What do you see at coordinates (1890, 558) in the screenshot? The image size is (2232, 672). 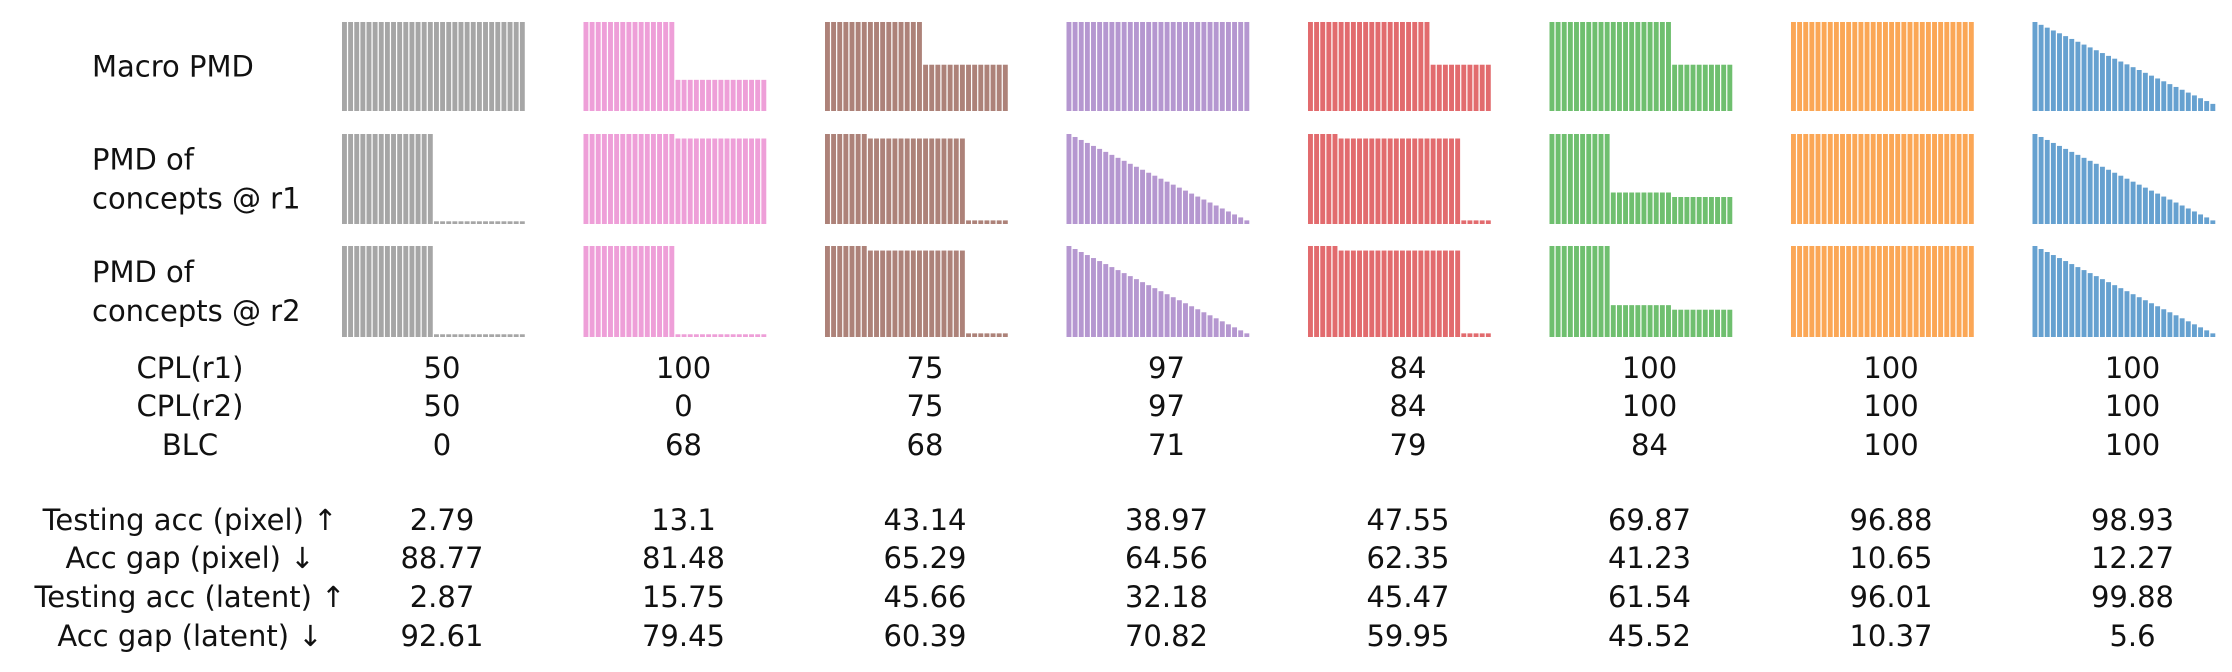 I see `metric-value-4-col7: 10.65` at bounding box center [1890, 558].